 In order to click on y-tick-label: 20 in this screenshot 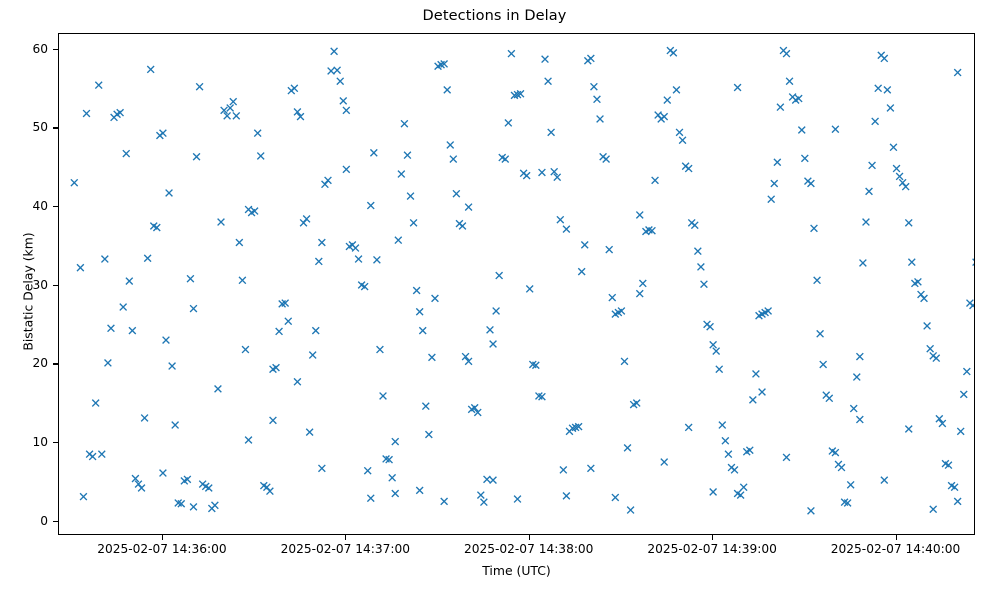, I will do `click(40, 363)`.